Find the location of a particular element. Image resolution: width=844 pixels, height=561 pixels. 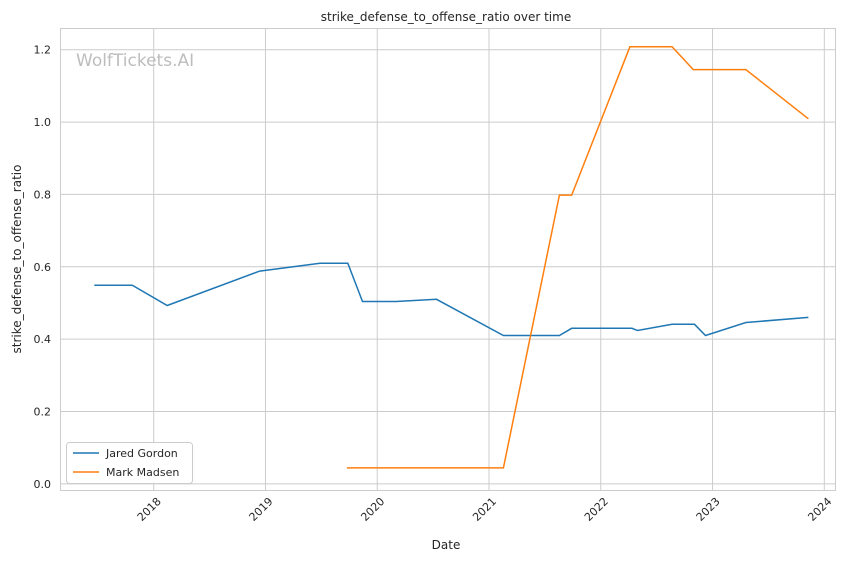

x-tick-label: 2024 is located at coordinates (819, 509).